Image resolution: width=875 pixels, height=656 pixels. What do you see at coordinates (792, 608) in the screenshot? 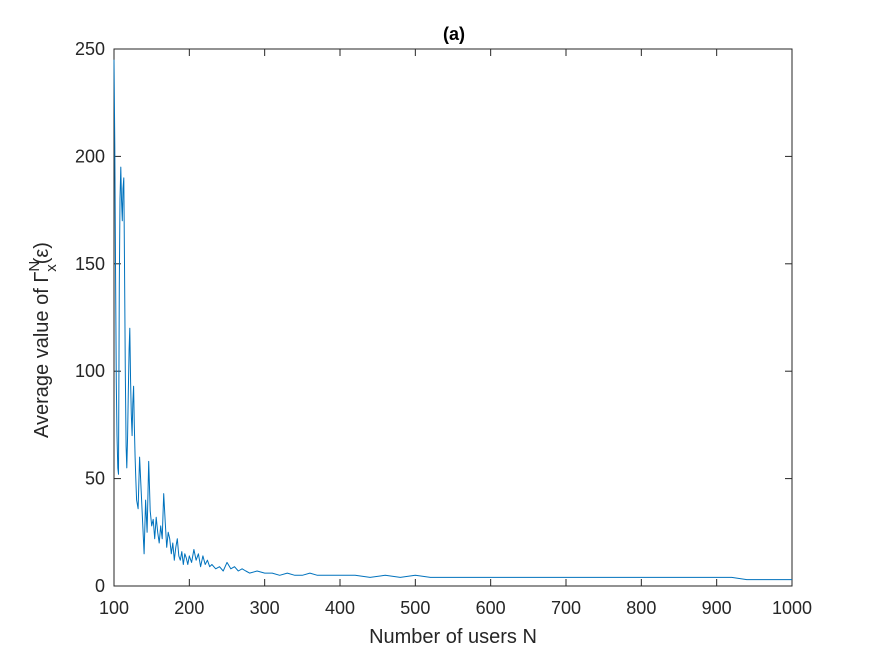
I see `x-tick-label: 1000` at bounding box center [792, 608].